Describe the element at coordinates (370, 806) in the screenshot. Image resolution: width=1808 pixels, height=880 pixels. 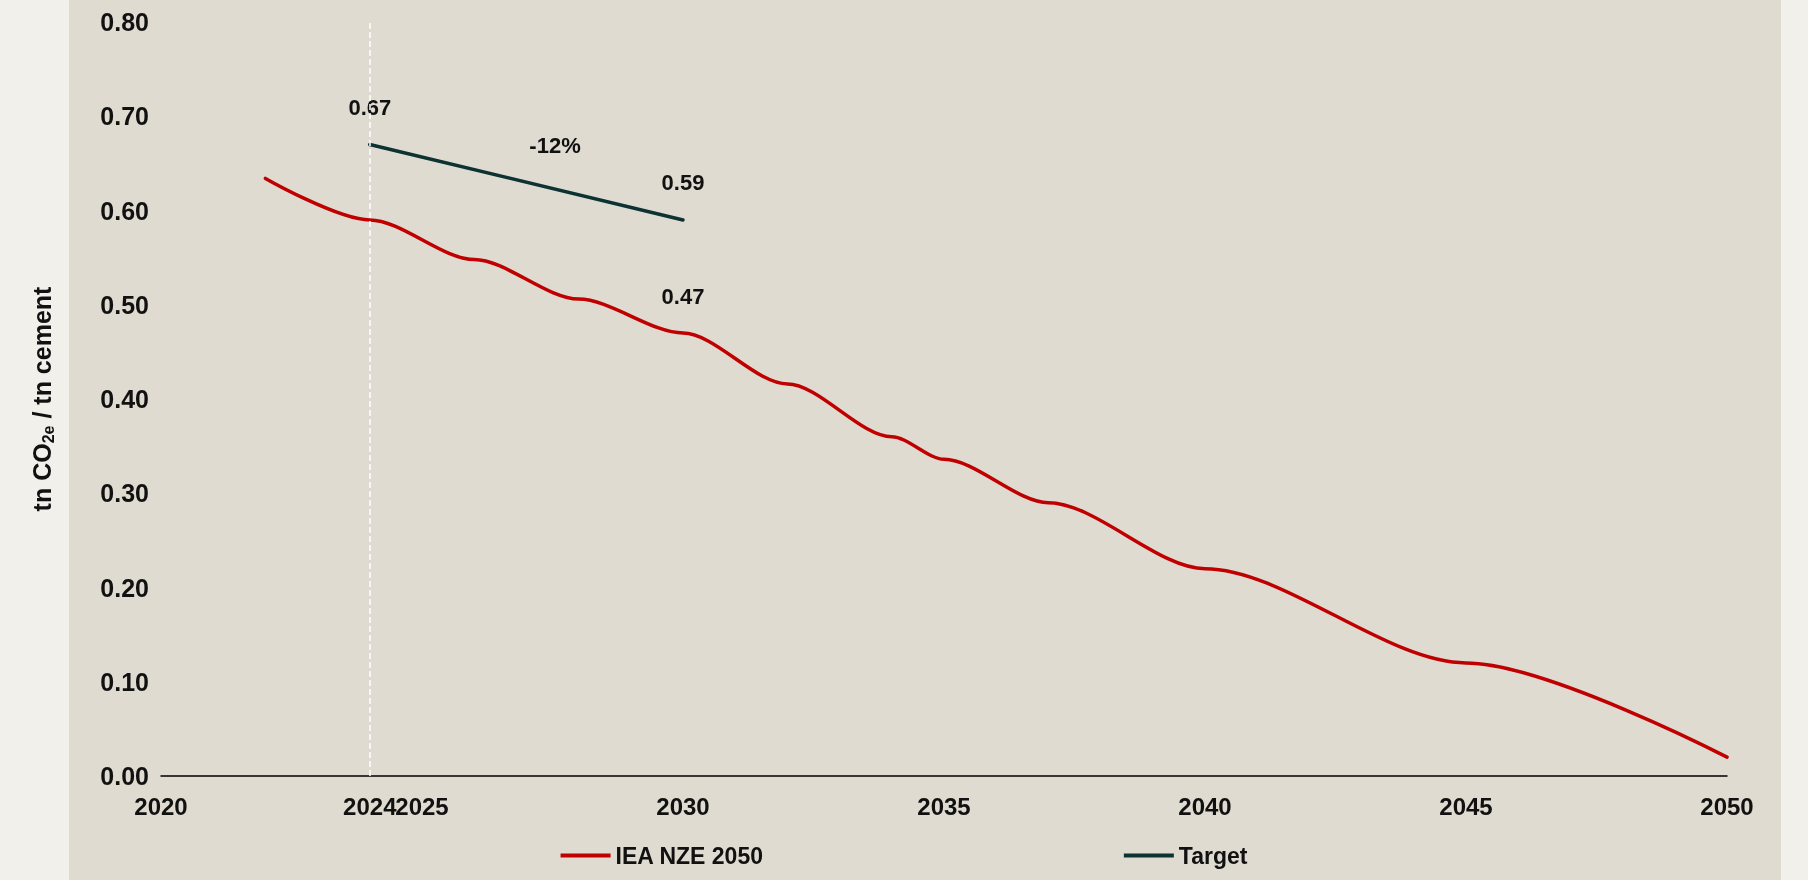
I see `x-tick-label: 2024` at that location.